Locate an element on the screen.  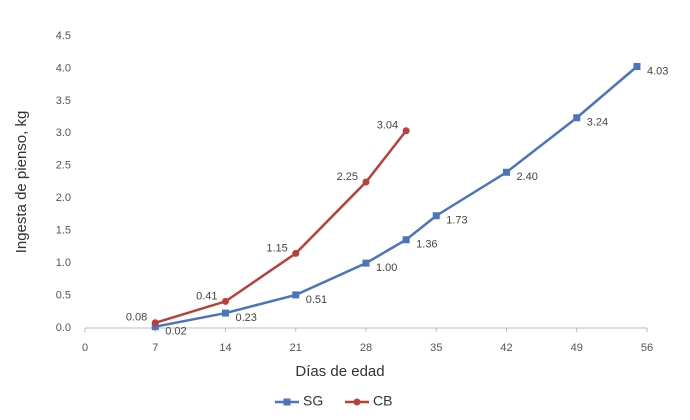
x-tick-label: 0 is located at coordinates (85, 348).